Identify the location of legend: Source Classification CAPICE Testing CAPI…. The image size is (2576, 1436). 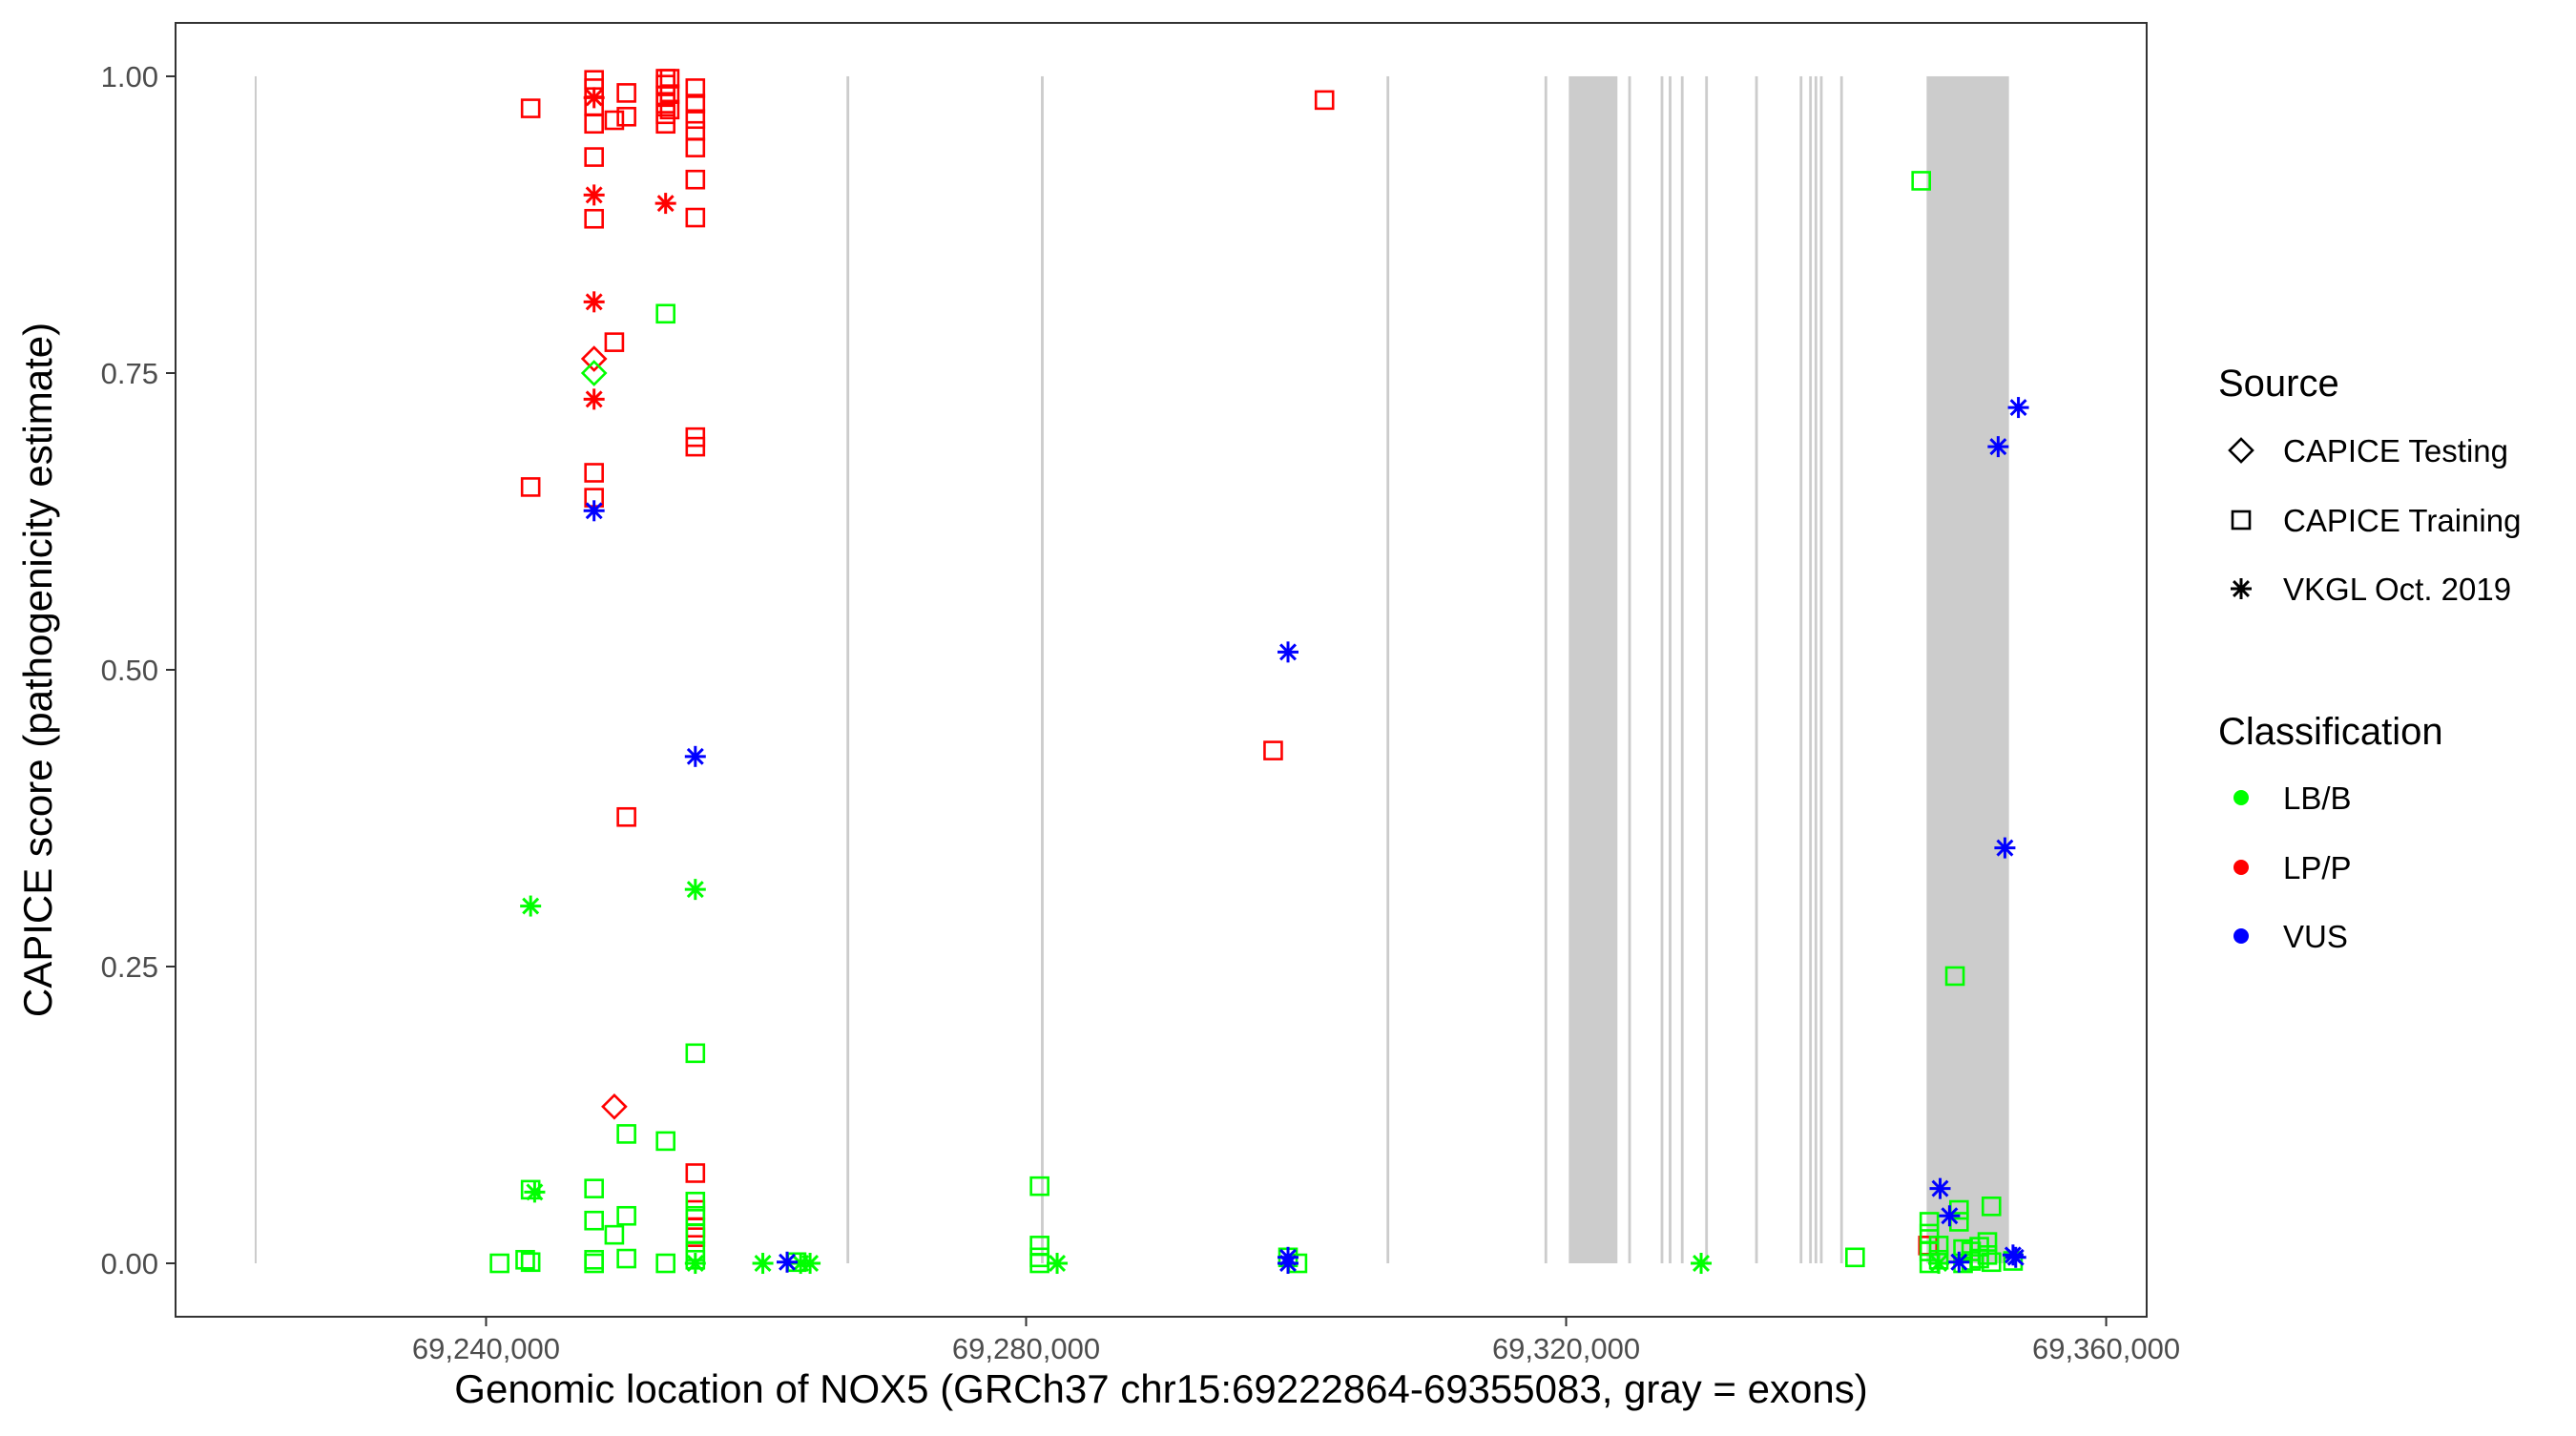
(2369, 658).